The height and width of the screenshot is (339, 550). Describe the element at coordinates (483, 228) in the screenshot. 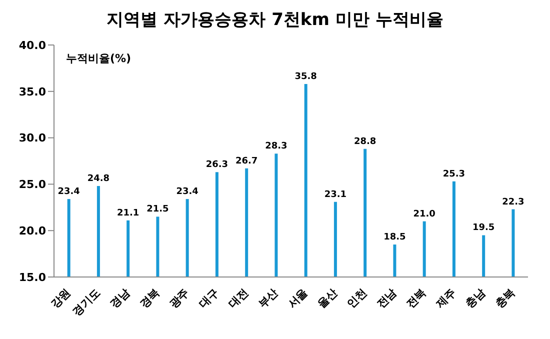

I see `data-label: 19.5` at that location.